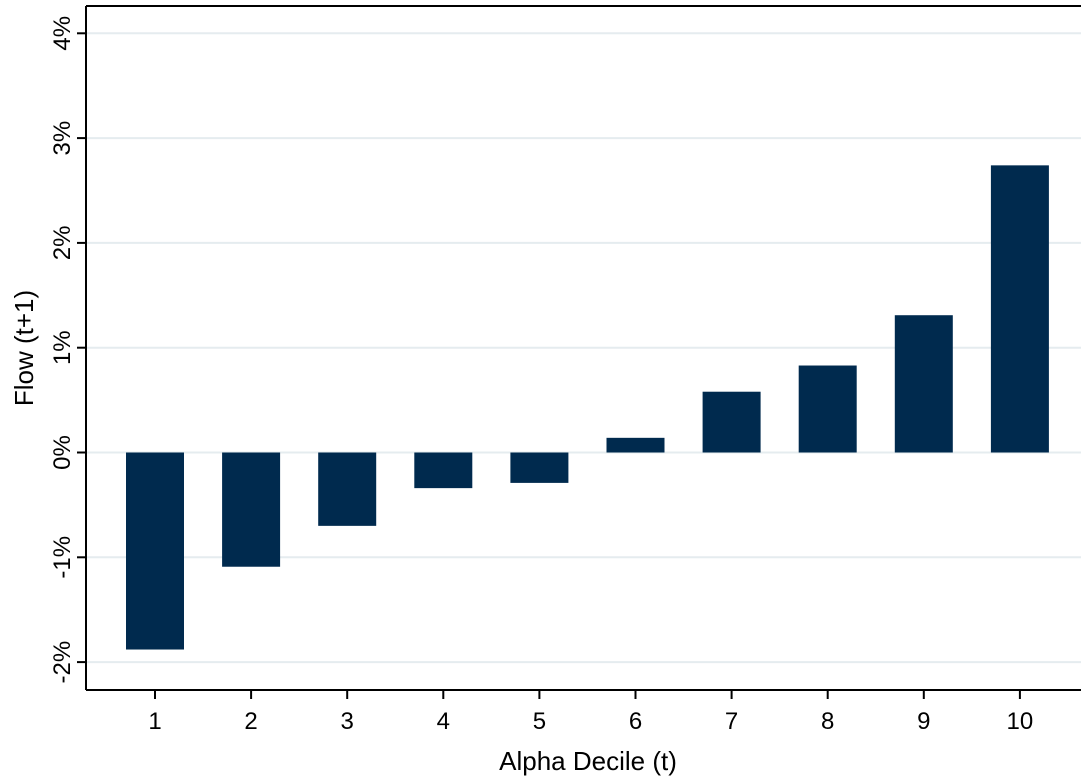  I want to click on x-tick-label: 7, so click(731, 721).